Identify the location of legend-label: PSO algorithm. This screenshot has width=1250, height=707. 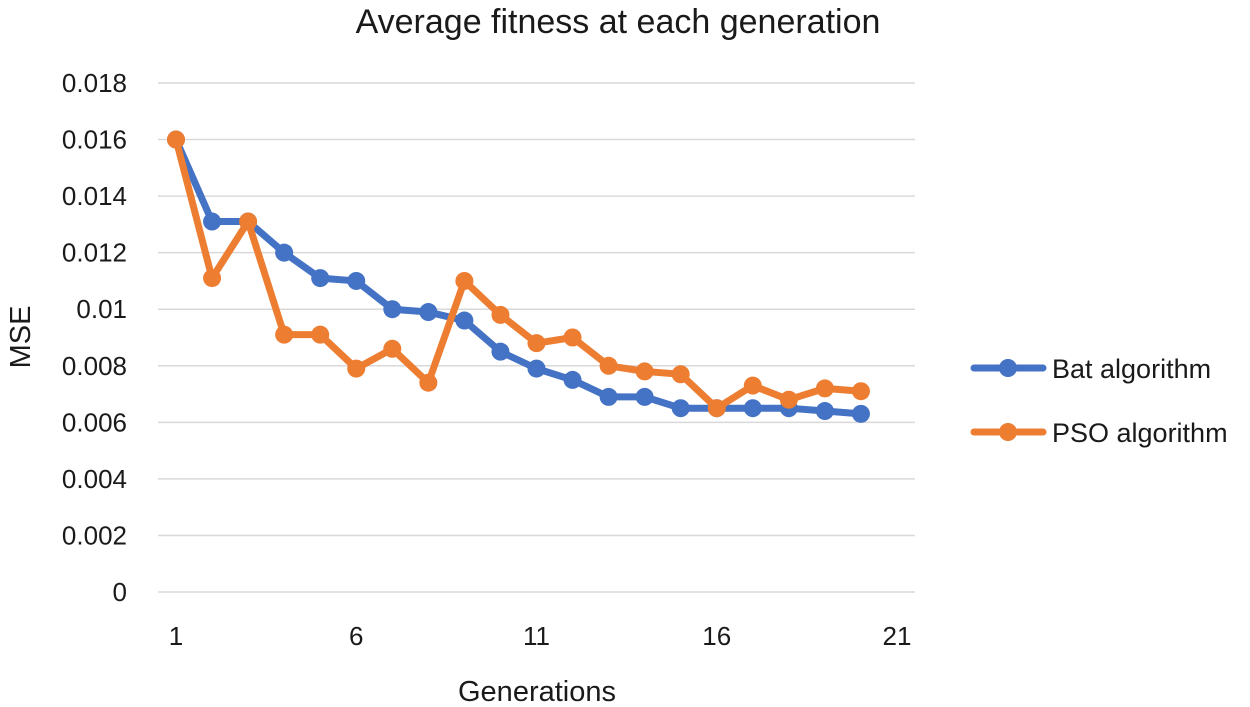
(1140, 433).